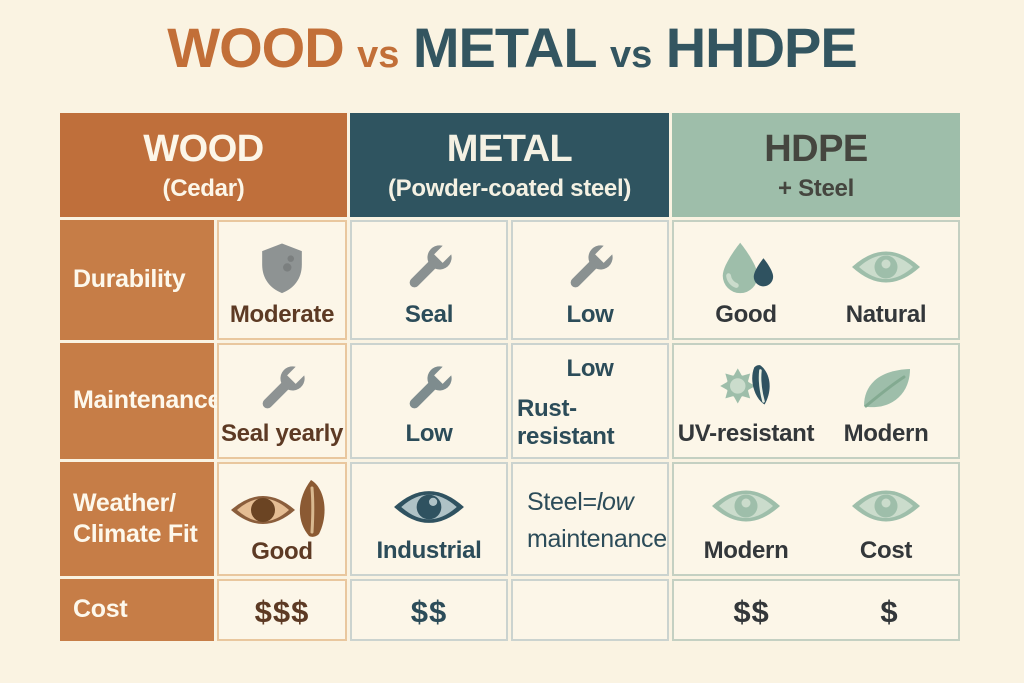  Describe the element at coordinates (889, 611) in the screenshot. I see `cost-value: $` at that location.